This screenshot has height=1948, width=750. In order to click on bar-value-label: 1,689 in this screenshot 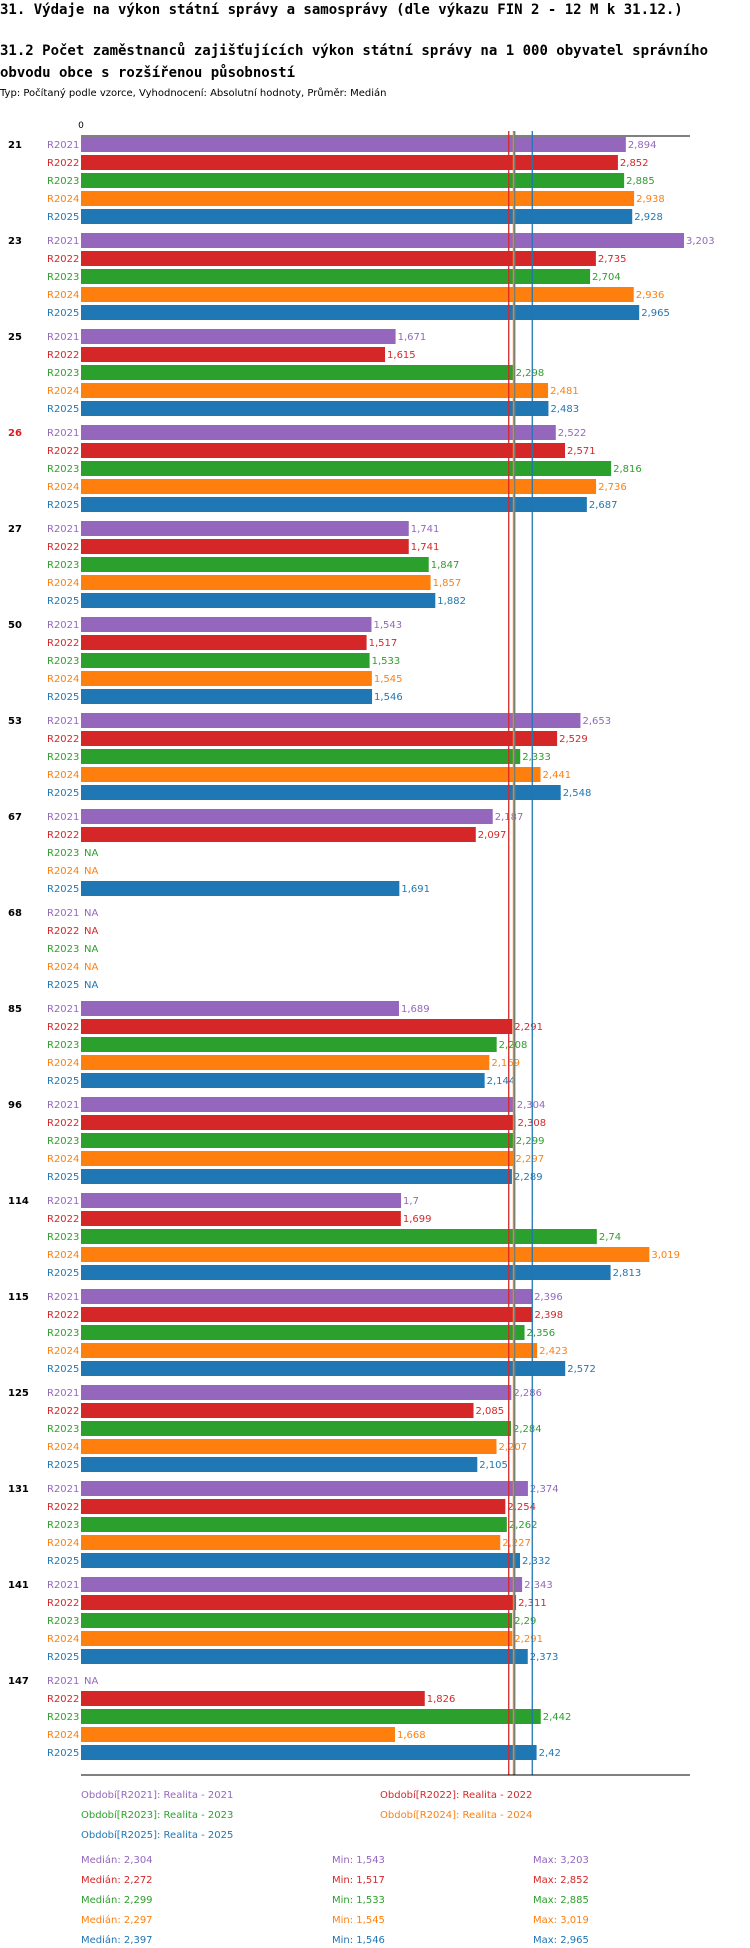, I will do `click(415, 1009)`.